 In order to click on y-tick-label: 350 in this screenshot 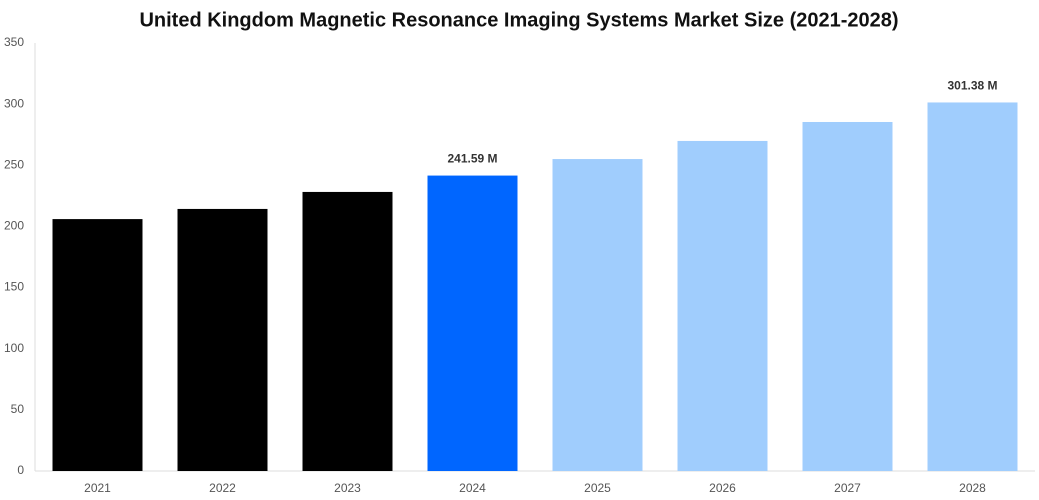, I will do `click(14, 42)`.